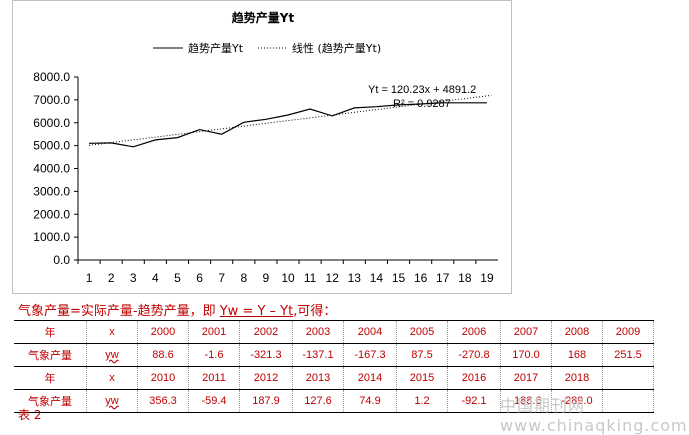 The height and width of the screenshot is (435, 689). Describe the element at coordinates (526, 401) in the screenshot. I see `value-cell: -188.6` at that location.